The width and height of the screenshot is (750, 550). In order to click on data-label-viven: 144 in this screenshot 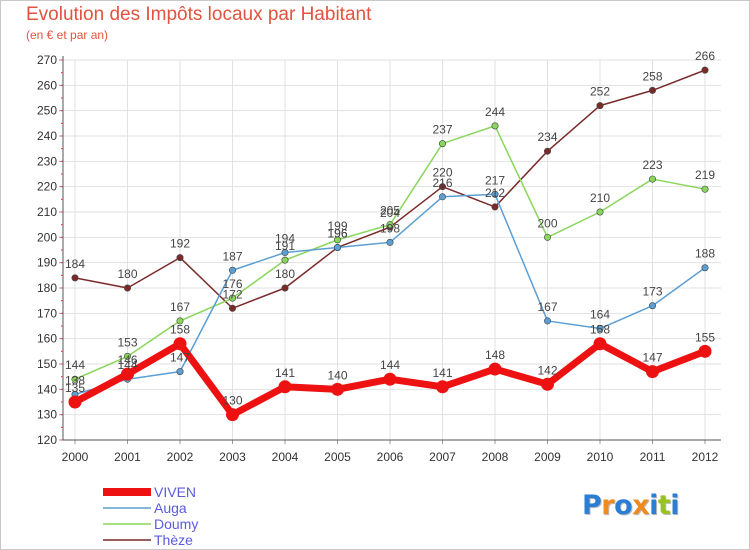, I will do `click(390, 365)`.